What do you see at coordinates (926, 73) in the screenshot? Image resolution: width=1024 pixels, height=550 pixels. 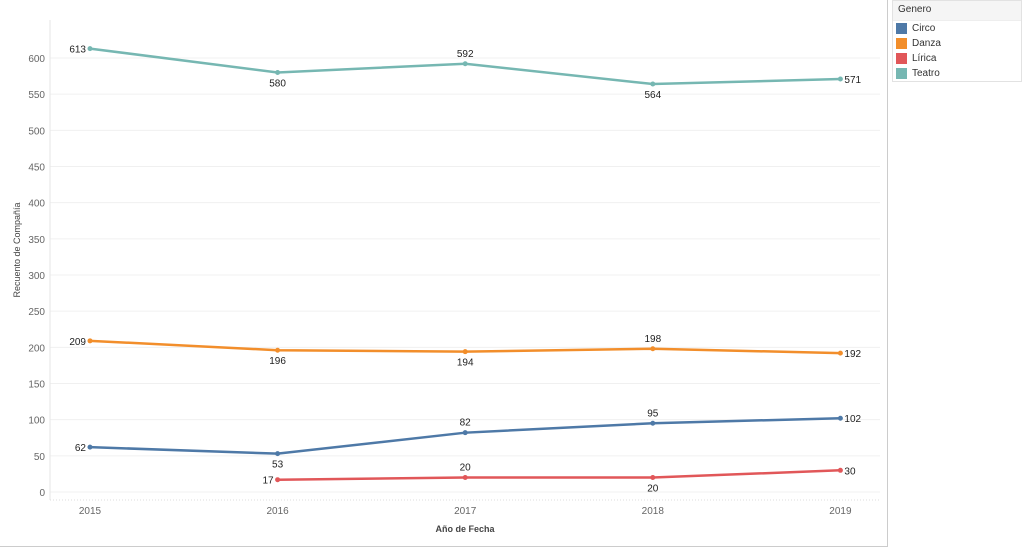 I see `legend-label: Teatro` at bounding box center [926, 73].